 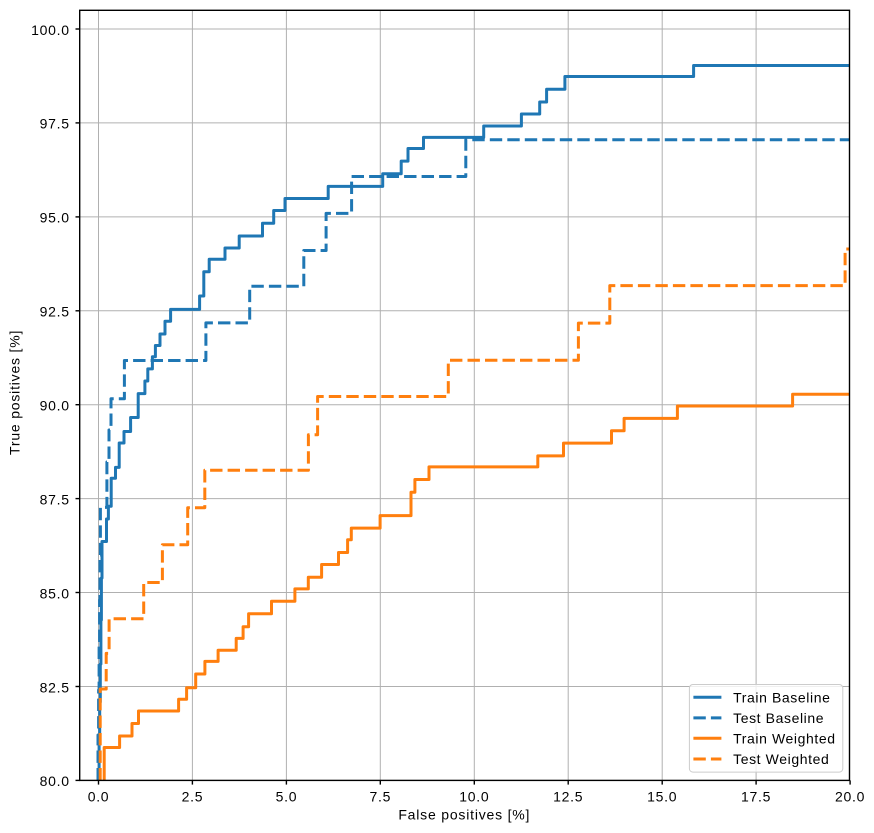 I want to click on svg-text: 97.5, so click(x=55, y=124).